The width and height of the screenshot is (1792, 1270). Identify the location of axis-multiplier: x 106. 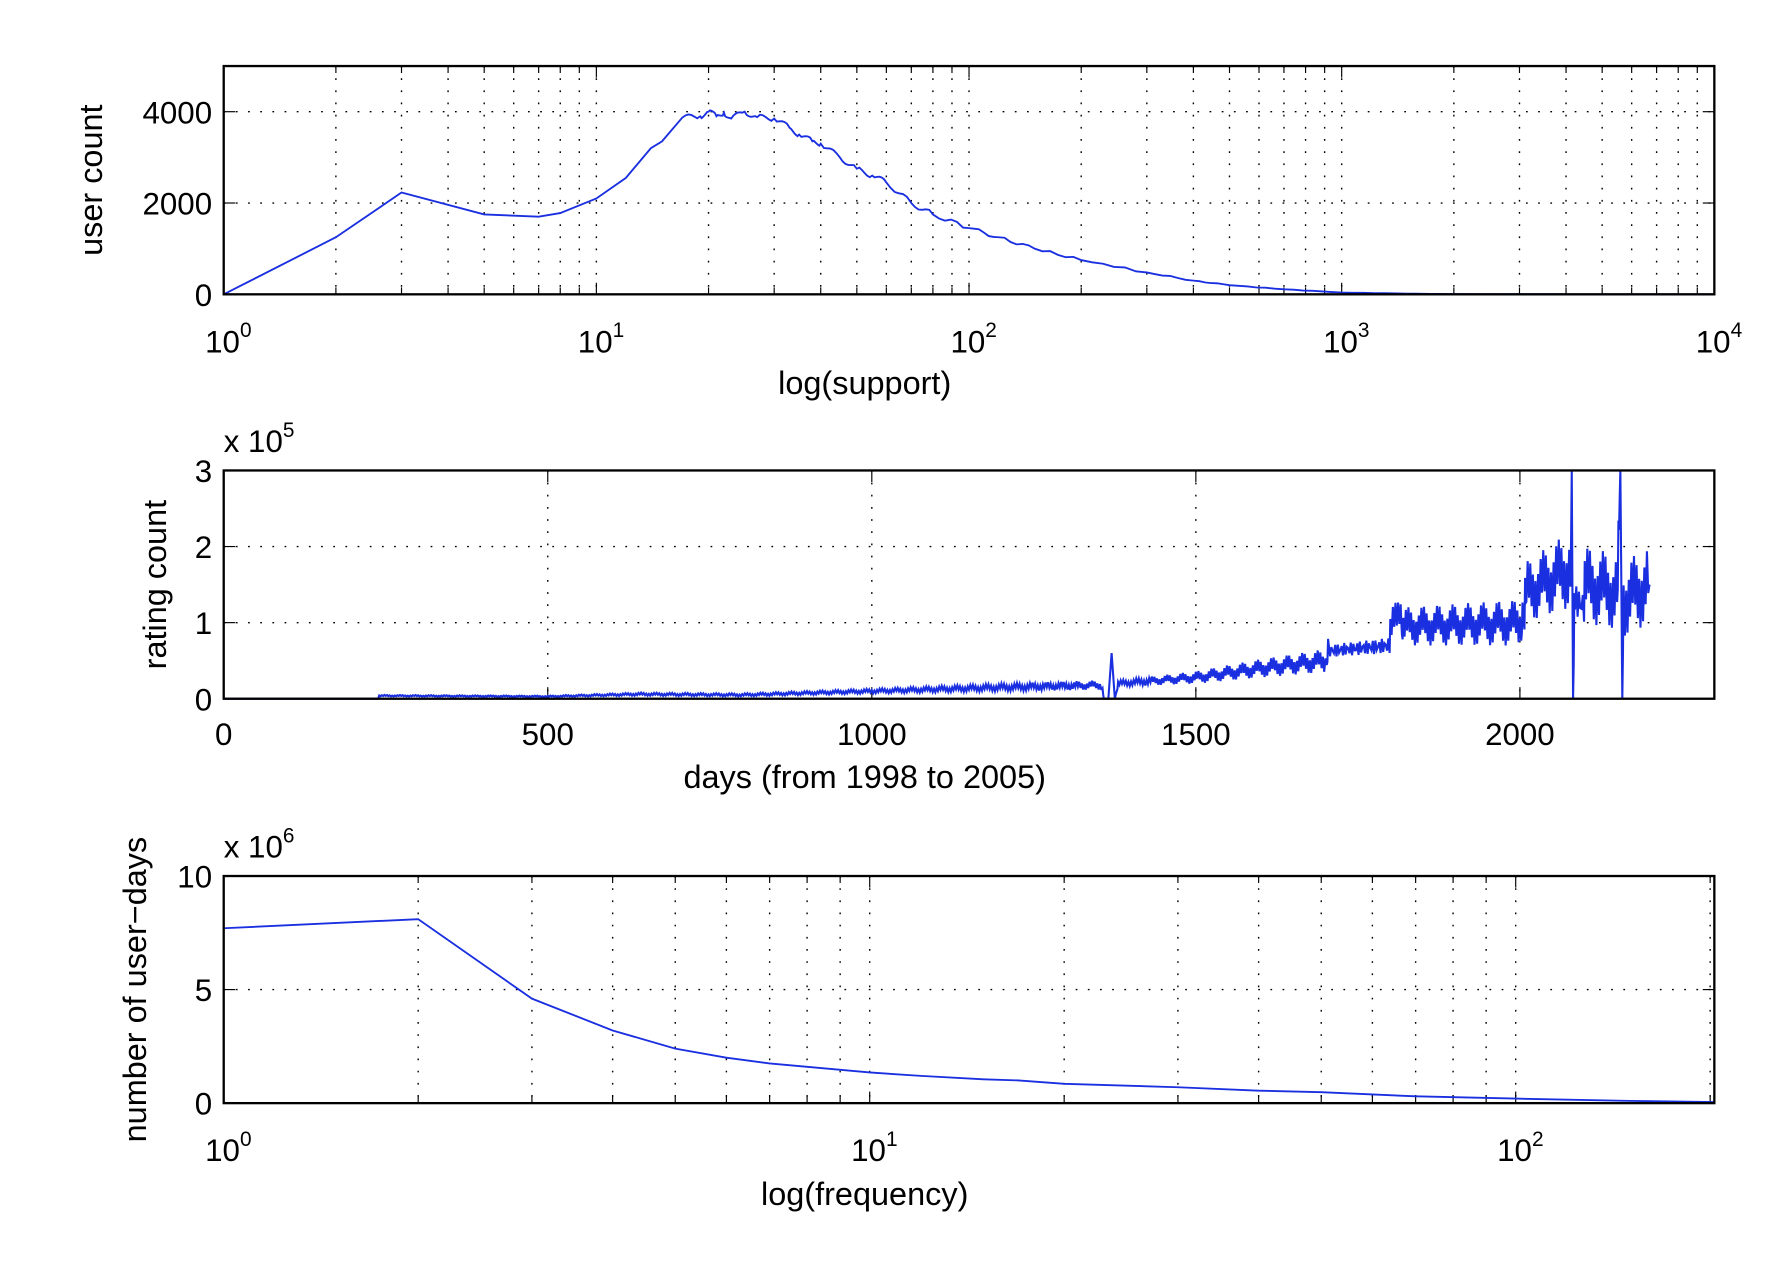
(259, 844).